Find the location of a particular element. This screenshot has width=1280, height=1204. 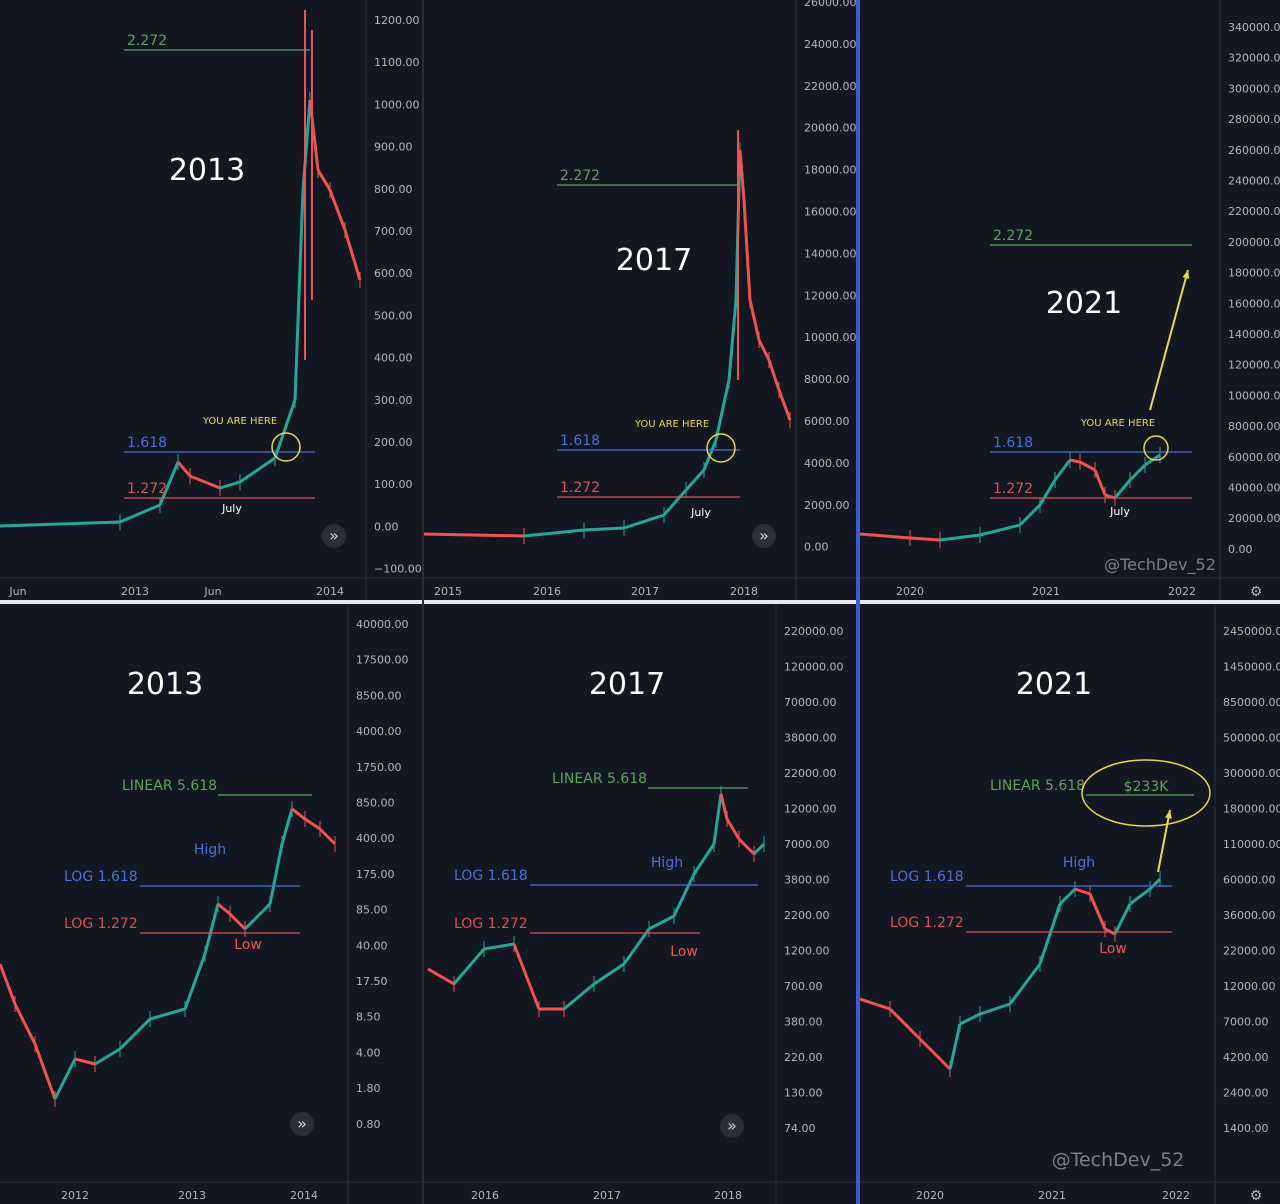

year-label: 2017 is located at coordinates (627, 684).